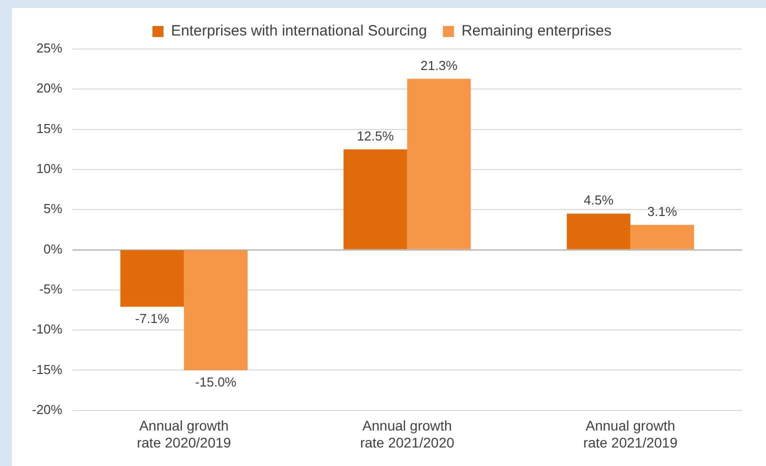 This screenshot has height=466, width=766. Describe the element at coordinates (53, 208) in the screenshot. I see `y-tick-label: 5%` at that location.